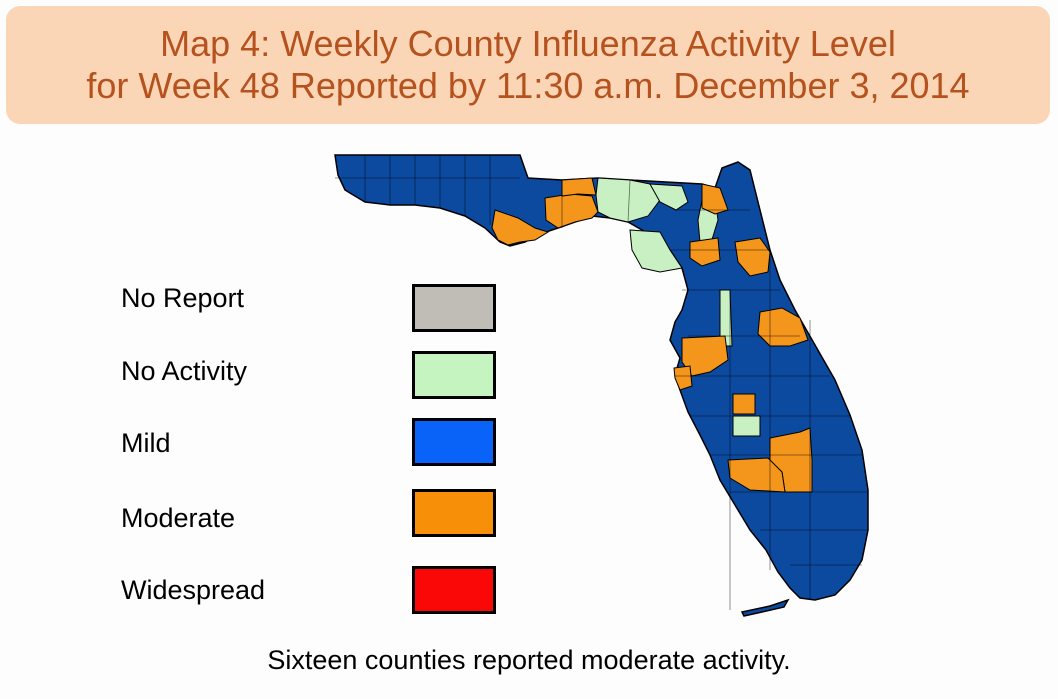 This screenshot has height=699, width=1058. Describe the element at coordinates (193, 590) in the screenshot. I see `legend-label-widespread: Widespread` at that location.